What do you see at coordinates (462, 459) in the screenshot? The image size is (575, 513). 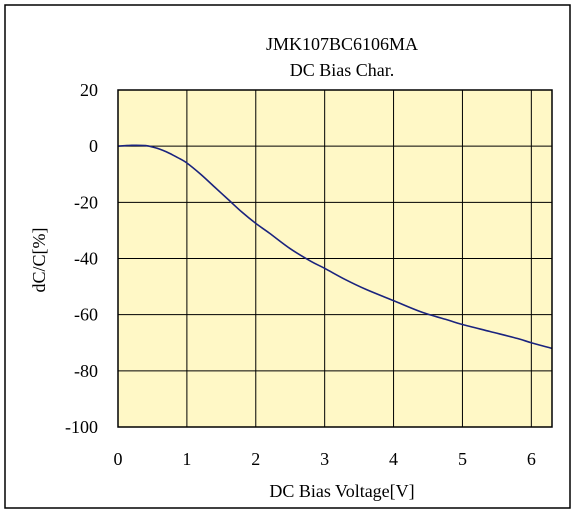 I see `x-tick-label: 5` at bounding box center [462, 459].